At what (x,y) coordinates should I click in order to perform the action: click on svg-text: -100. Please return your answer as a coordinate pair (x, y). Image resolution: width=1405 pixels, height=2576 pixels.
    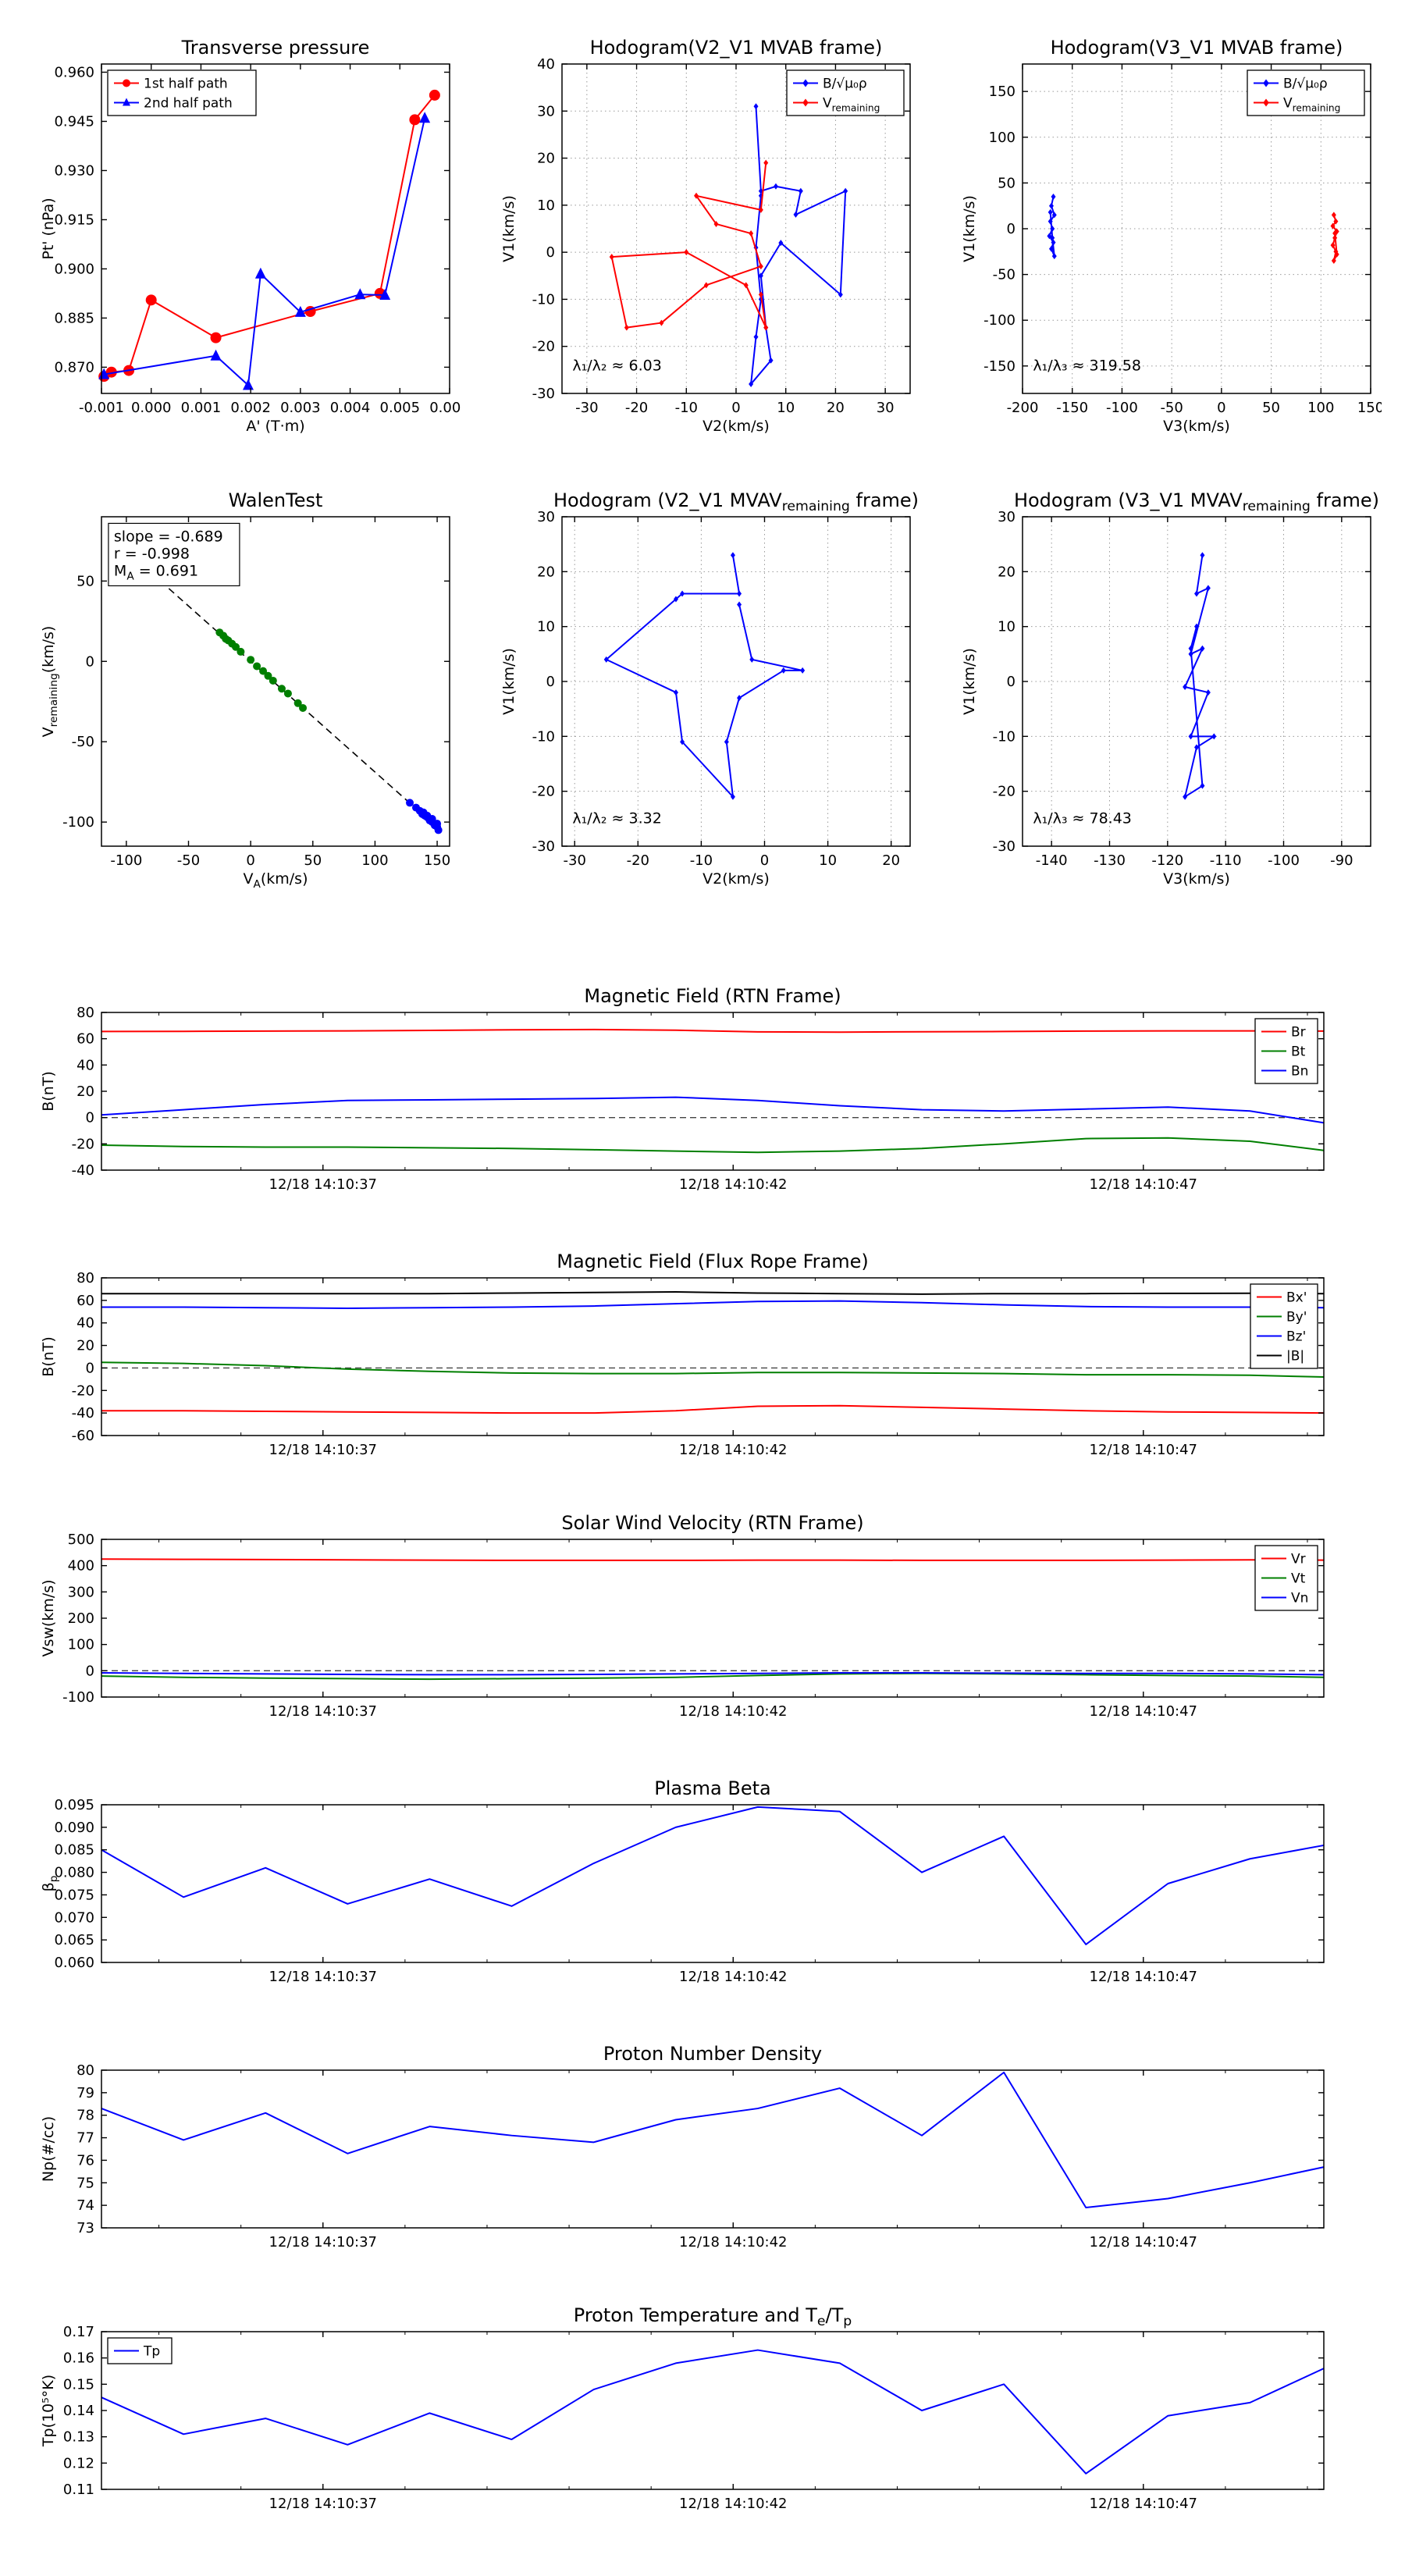
    Looking at the image, I should click on (126, 860).